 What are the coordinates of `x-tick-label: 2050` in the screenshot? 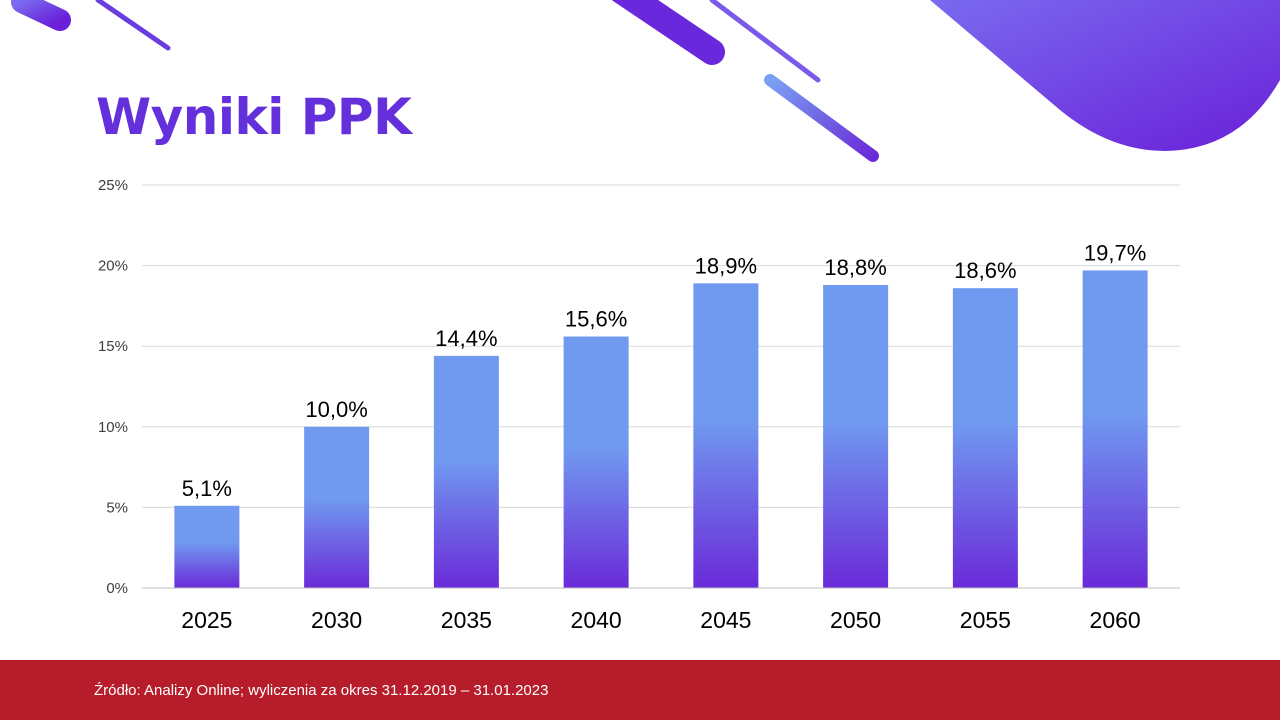 It's located at (855, 620).